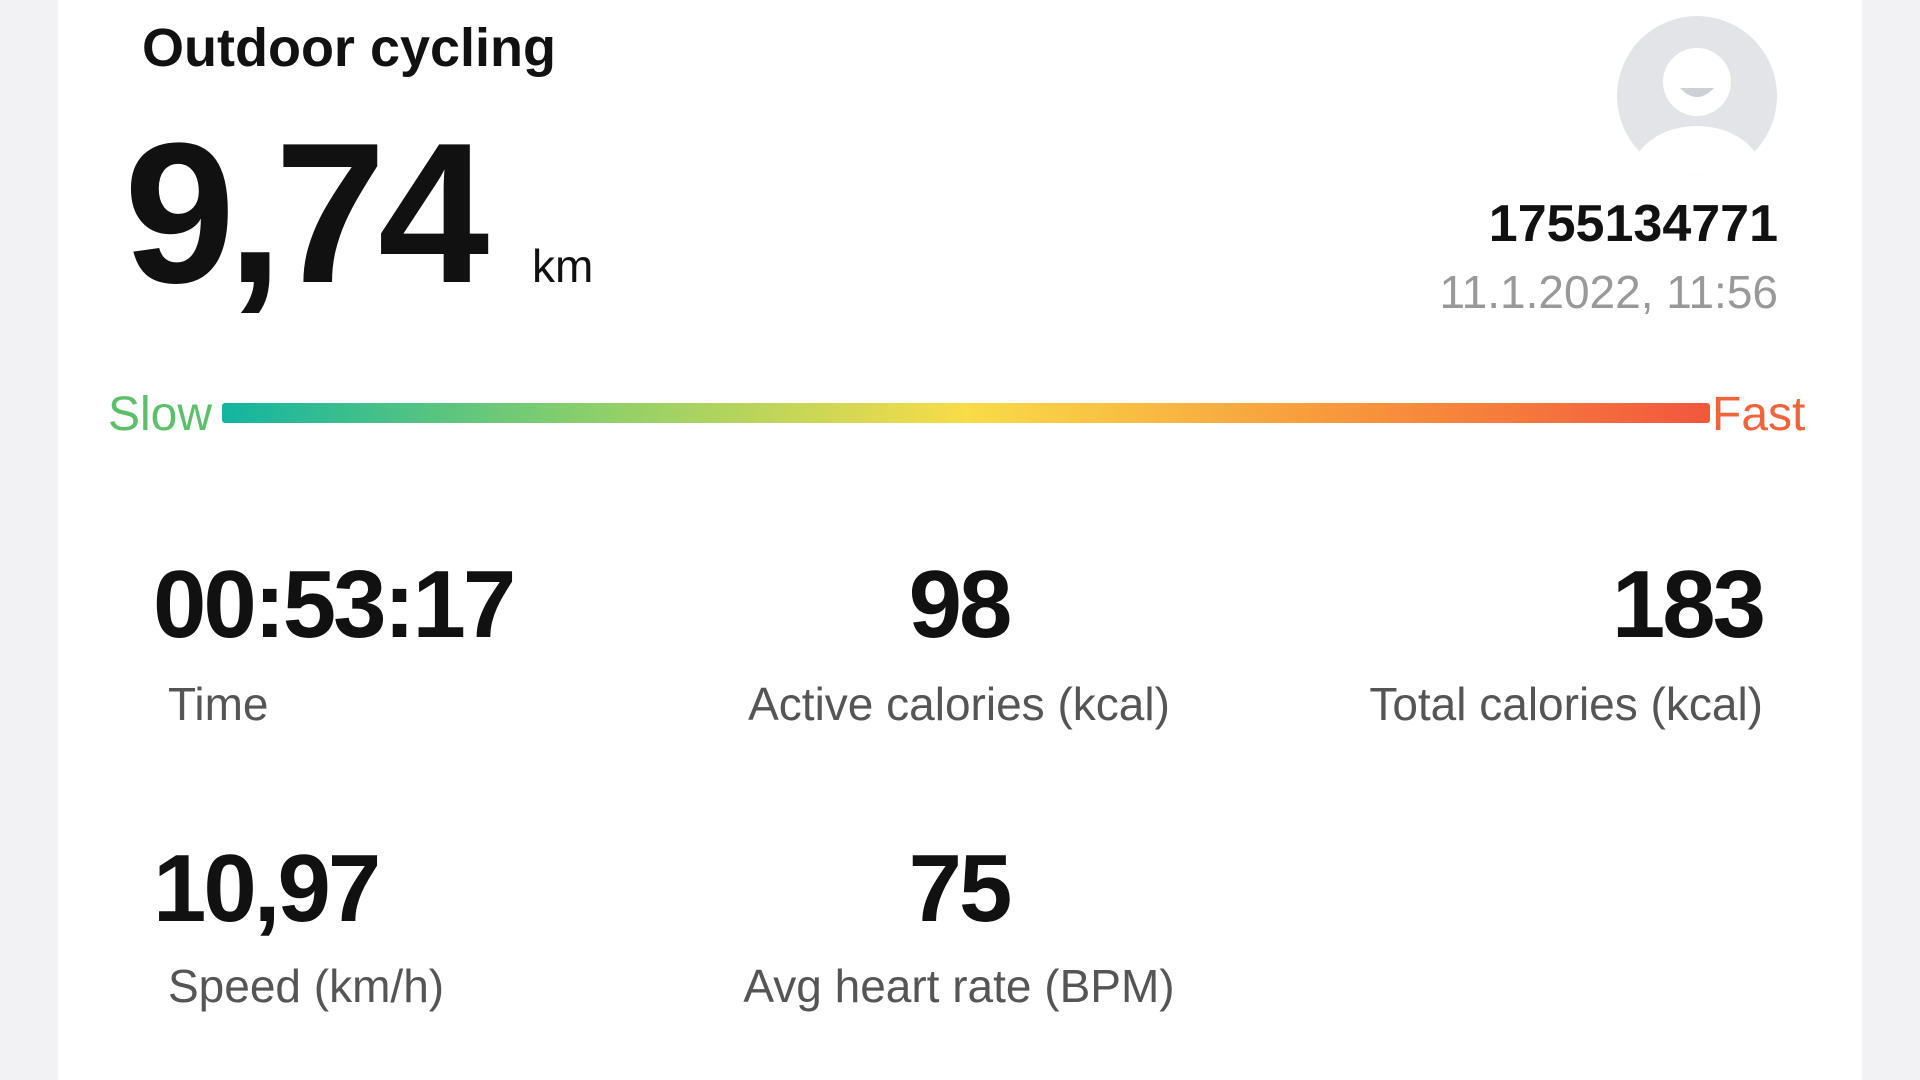  Describe the element at coordinates (306, 986) in the screenshot. I see `stat-label: Speed (km/h)` at that location.